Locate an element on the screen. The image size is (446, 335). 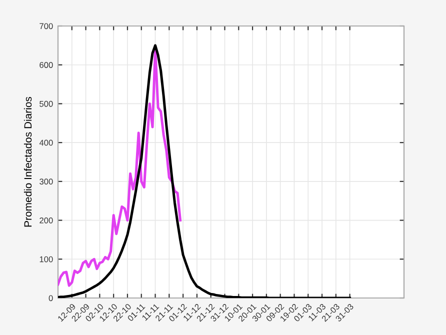
y-axis-title: Promedio Infectados Diarios is located at coordinates (28, 161).